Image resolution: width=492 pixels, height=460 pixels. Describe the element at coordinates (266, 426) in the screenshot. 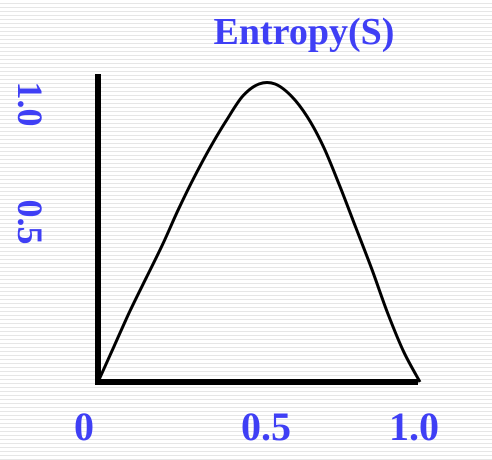

I see `x-tick-label: 0.5` at that location.